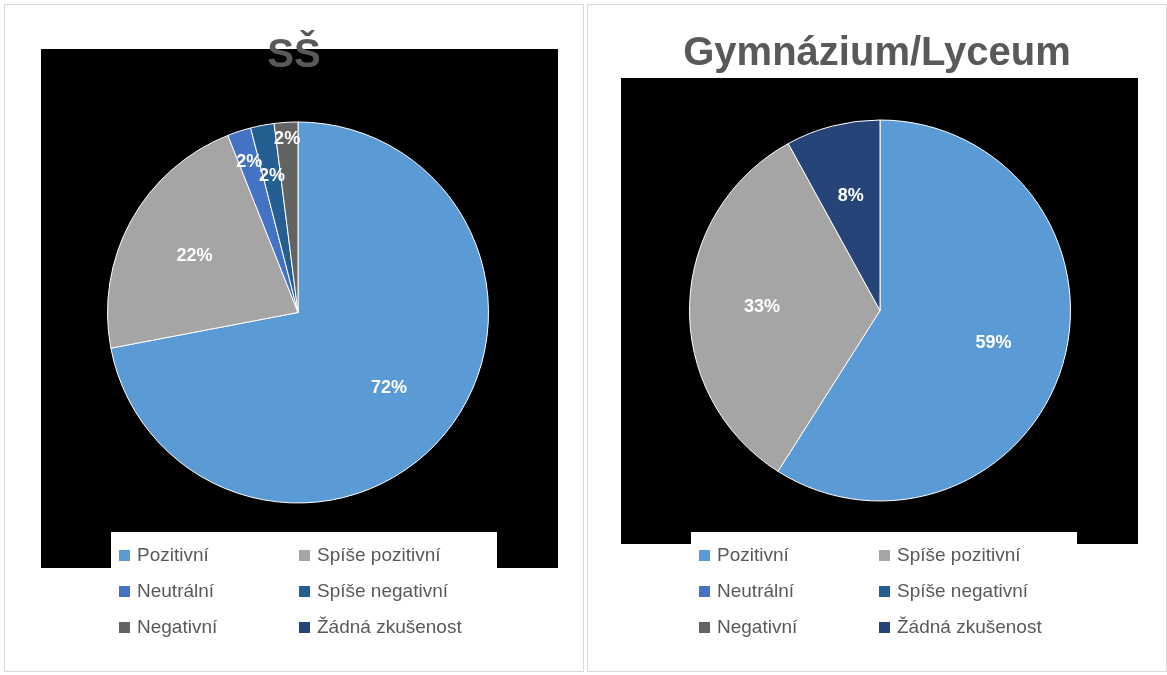  Describe the element at coordinates (389, 386) in the screenshot. I see `data-label: 72%` at that location.